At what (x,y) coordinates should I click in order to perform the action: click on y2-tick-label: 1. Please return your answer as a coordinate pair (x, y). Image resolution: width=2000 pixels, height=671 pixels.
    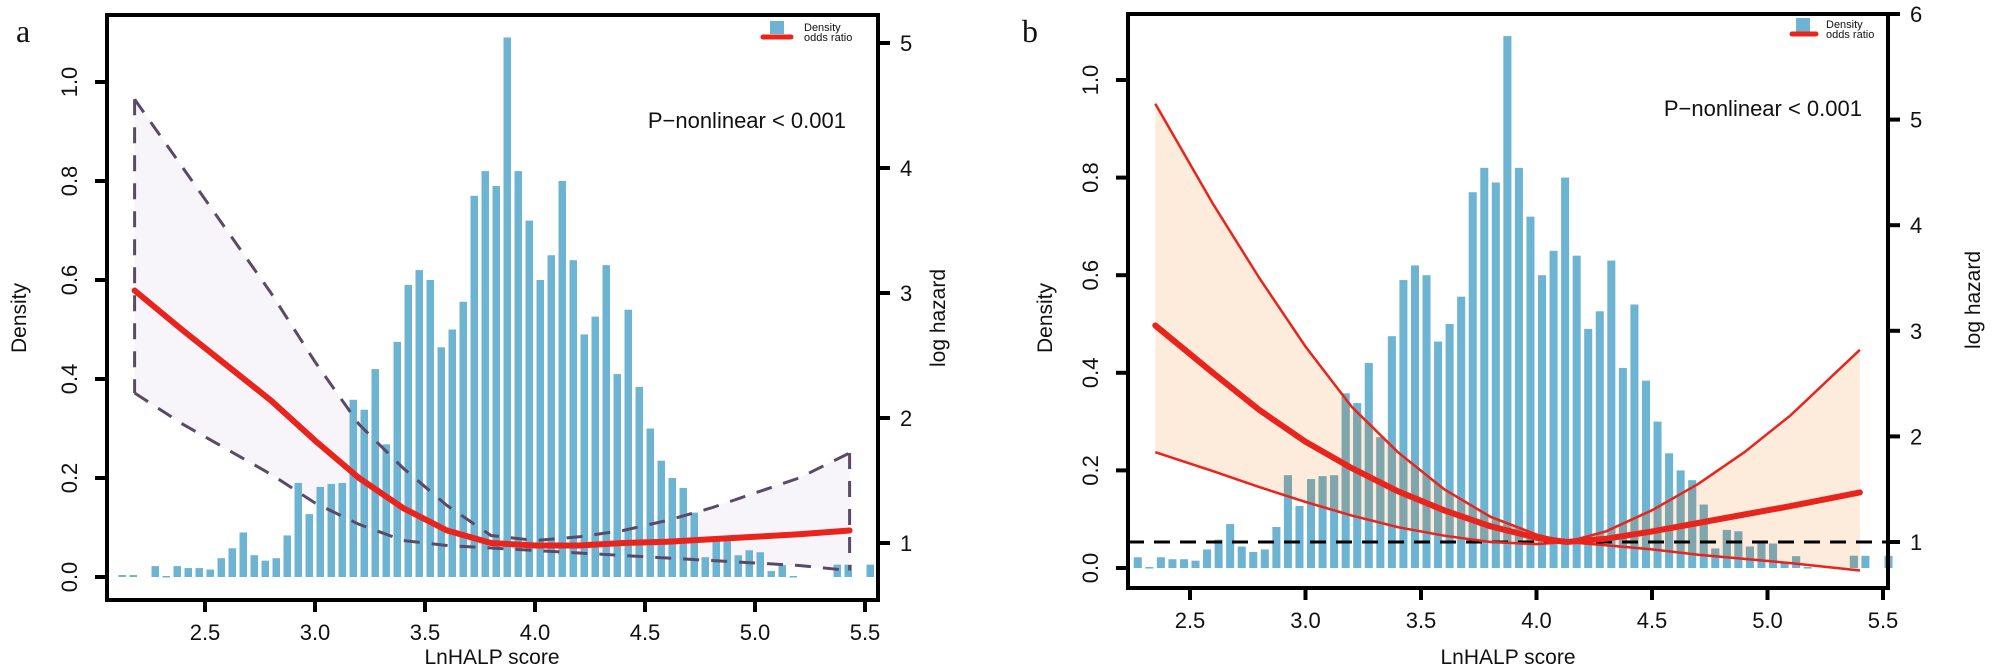
    Looking at the image, I should click on (906, 543).